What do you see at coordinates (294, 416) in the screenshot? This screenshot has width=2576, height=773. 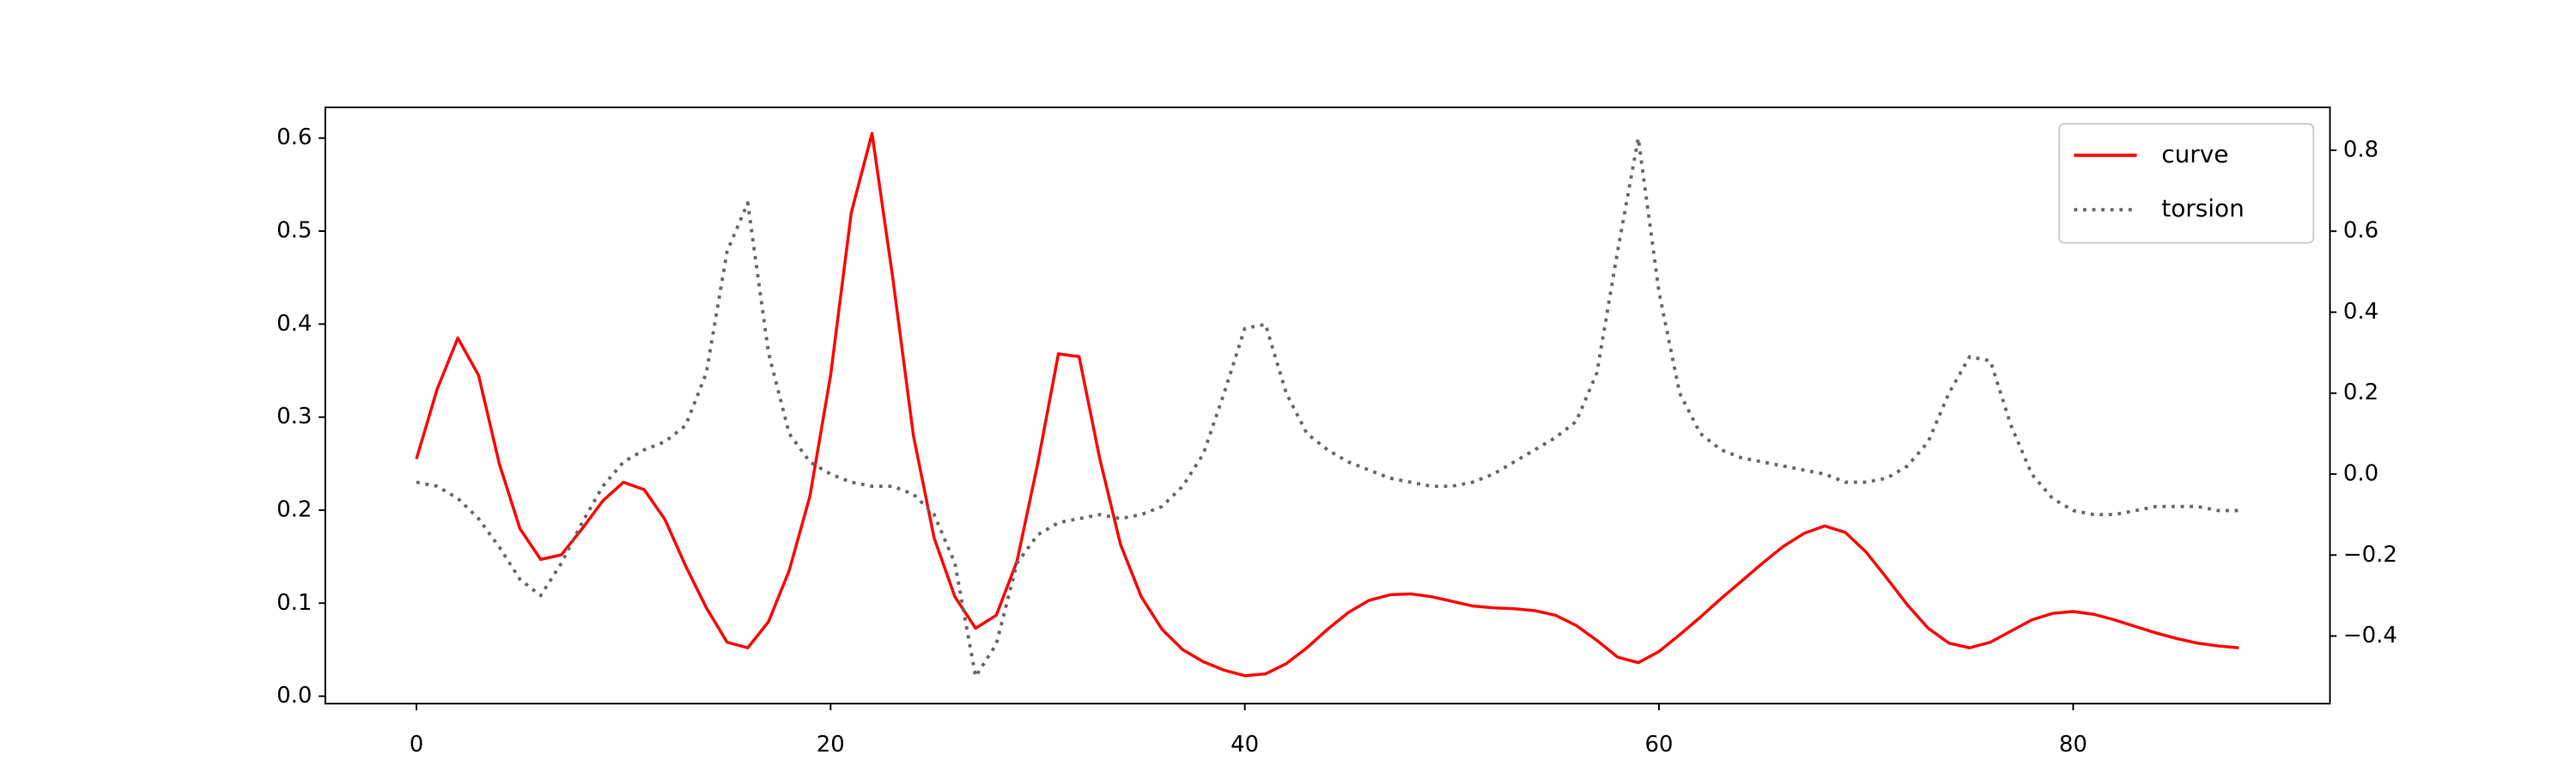 I see `y-tick-label: 0.3` at bounding box center [294, 416].